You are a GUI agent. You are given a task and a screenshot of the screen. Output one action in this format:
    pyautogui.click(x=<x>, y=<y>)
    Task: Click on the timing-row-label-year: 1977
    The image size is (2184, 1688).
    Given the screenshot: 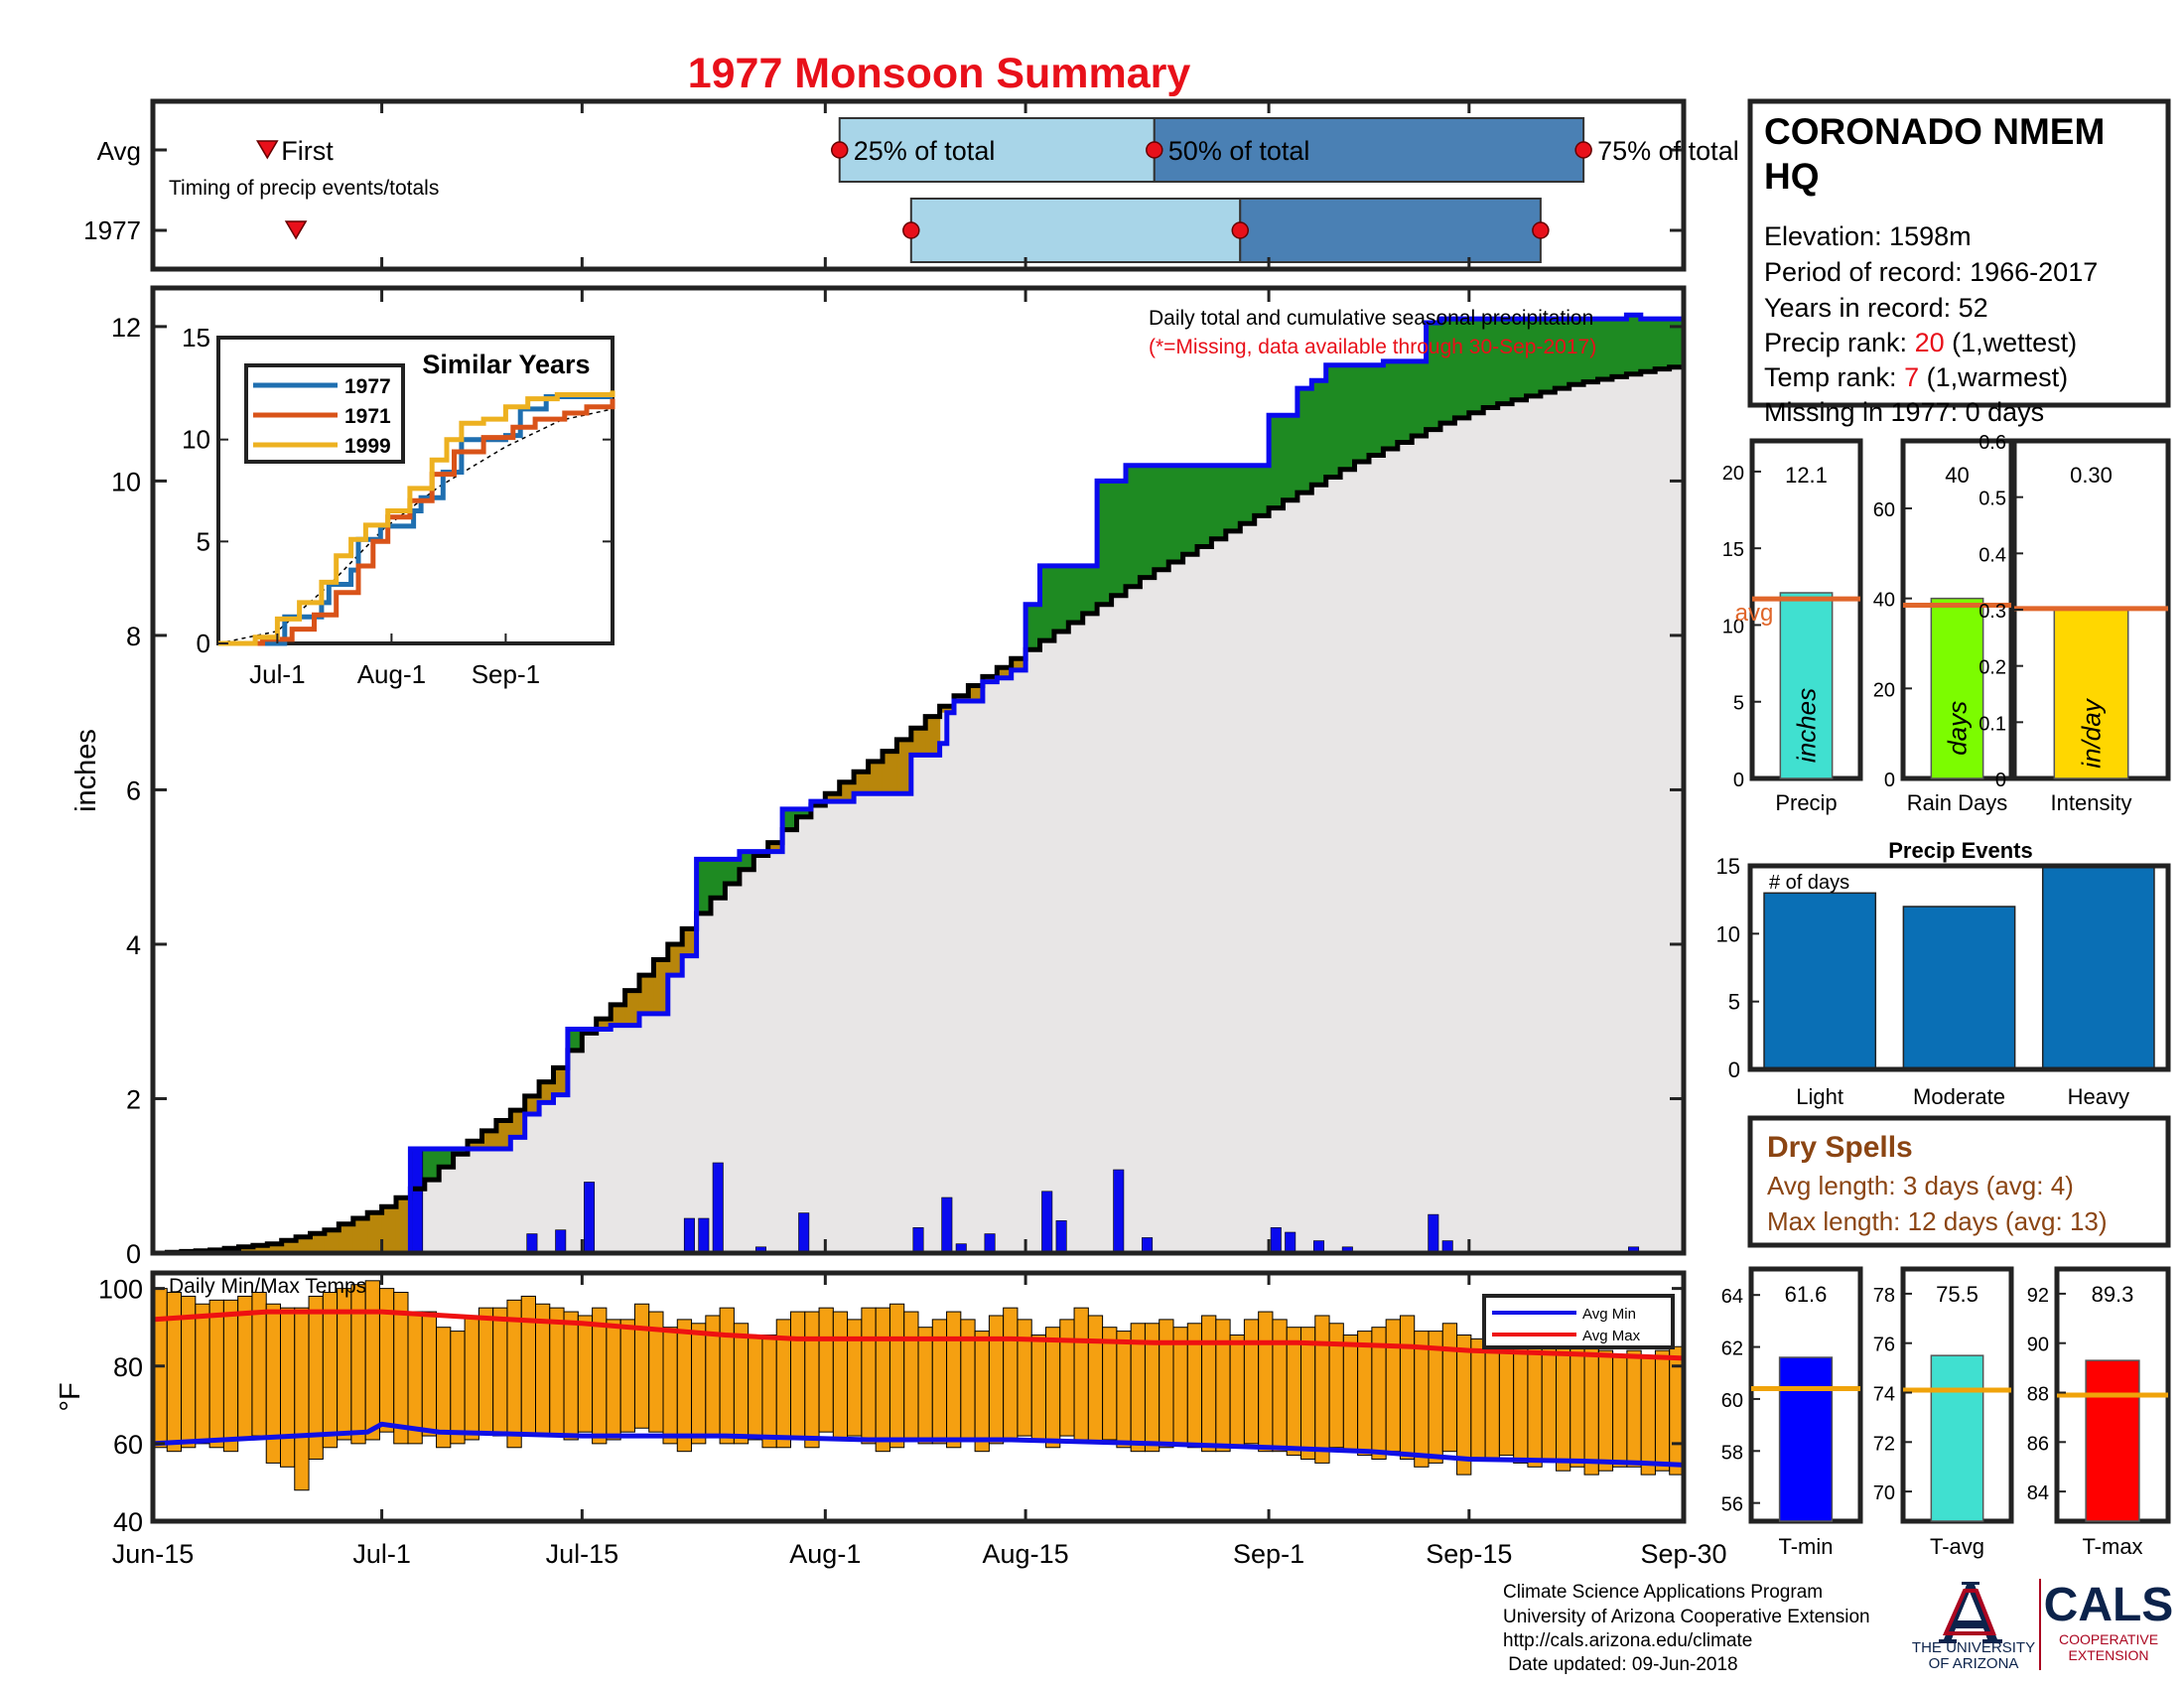 What is the action you would take?
    pyautogui.click(x=112, y=230)
    